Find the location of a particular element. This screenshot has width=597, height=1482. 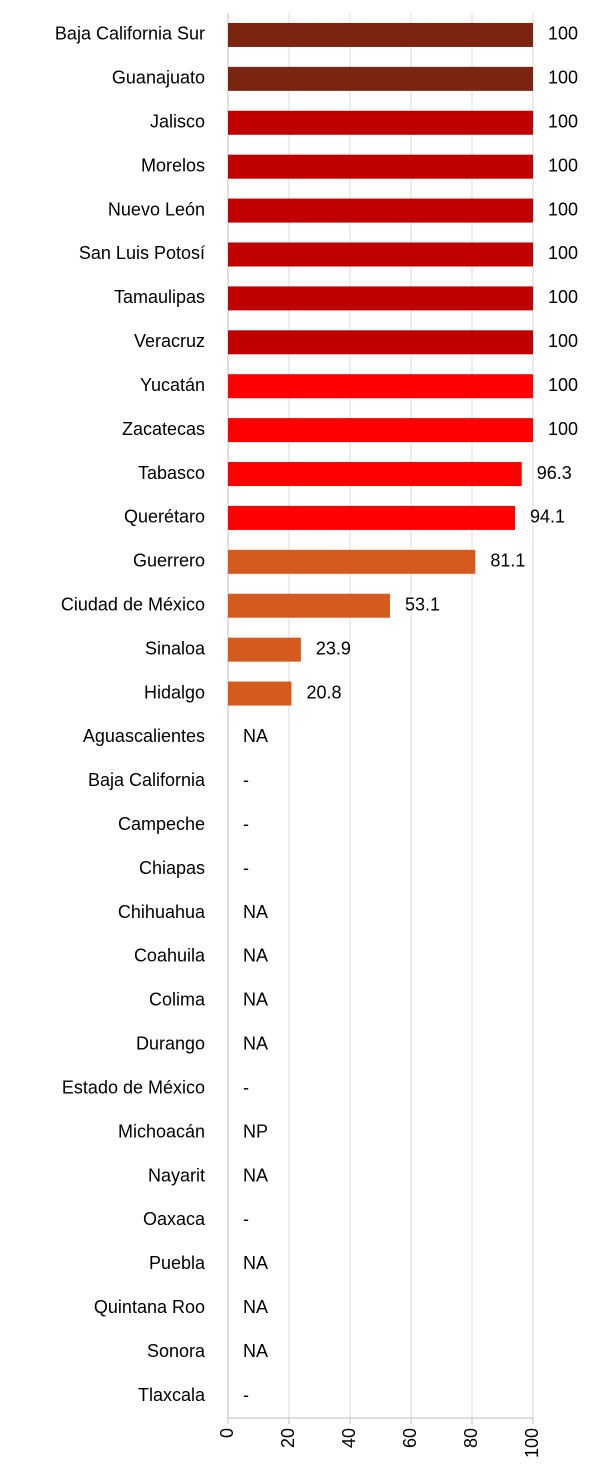

y-tick-label: Estado de México is located at coordinates (133, 1087).